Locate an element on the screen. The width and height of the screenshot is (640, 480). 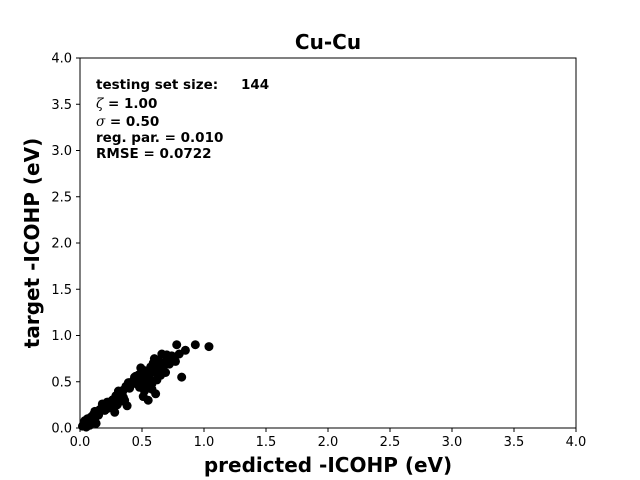
x-tick-label: 2.5 is located at coordinates (390, 442).